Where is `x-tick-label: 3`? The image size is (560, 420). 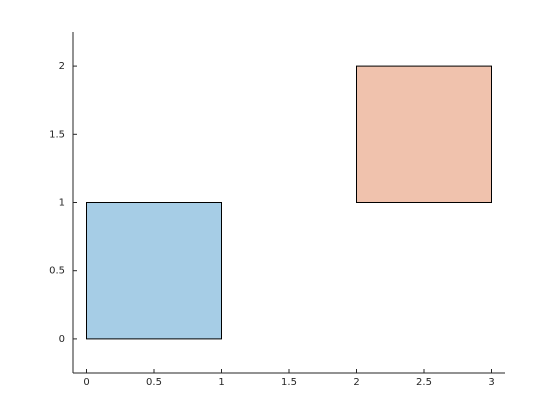 x-tick-label: 3 is located at coordinates (491, 382).